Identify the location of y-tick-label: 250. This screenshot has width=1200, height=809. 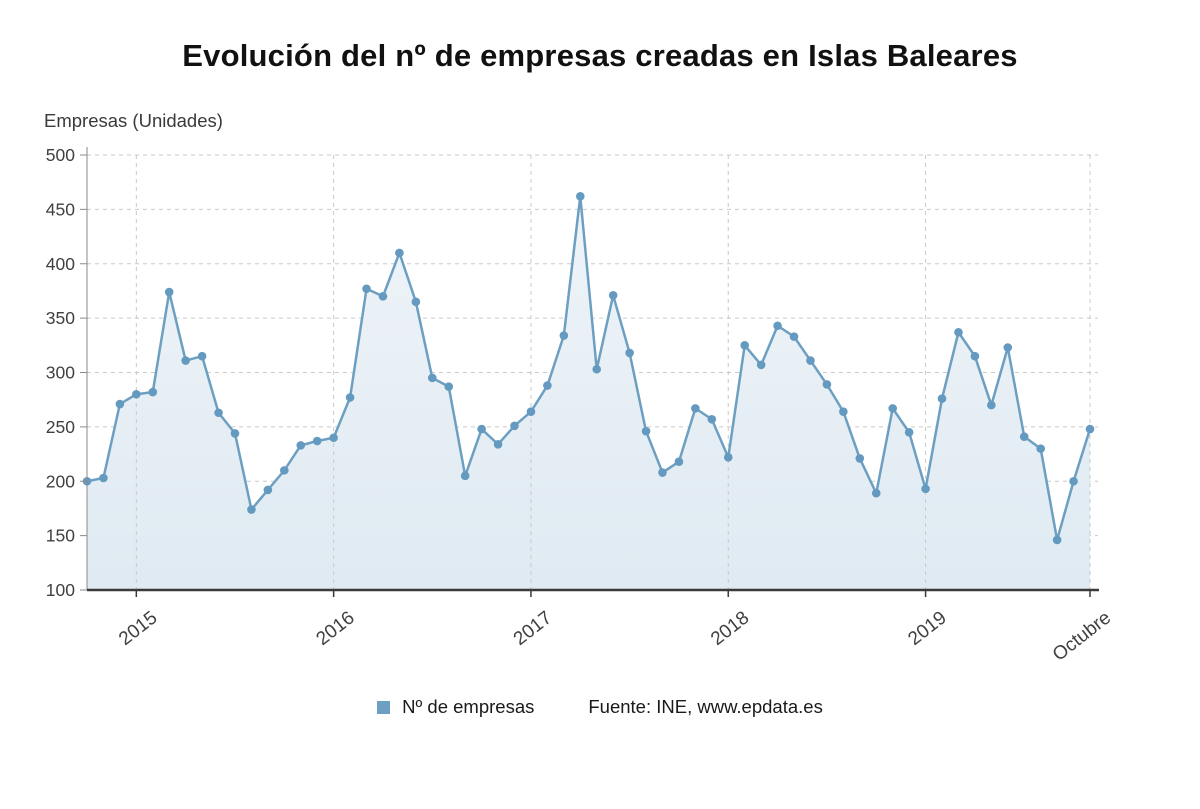
(60, 427).